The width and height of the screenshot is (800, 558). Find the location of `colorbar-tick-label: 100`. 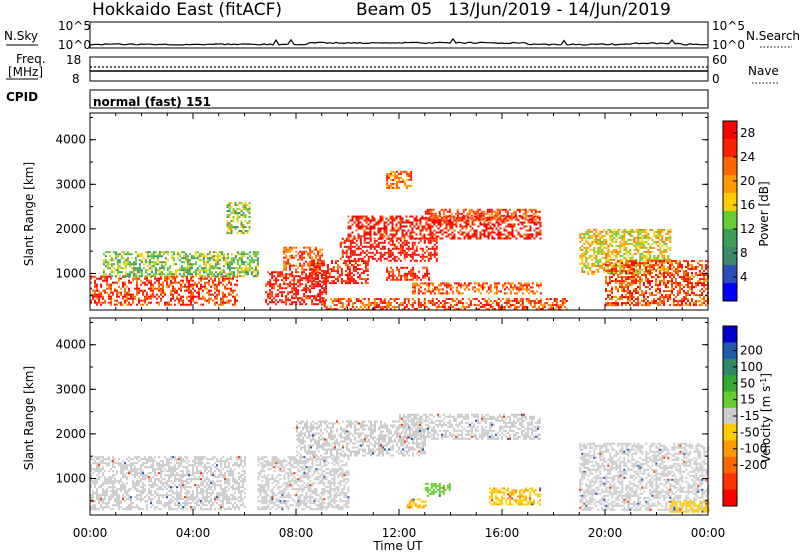

colorbar-tick-label: 100 is located at coordinates (751, 367).